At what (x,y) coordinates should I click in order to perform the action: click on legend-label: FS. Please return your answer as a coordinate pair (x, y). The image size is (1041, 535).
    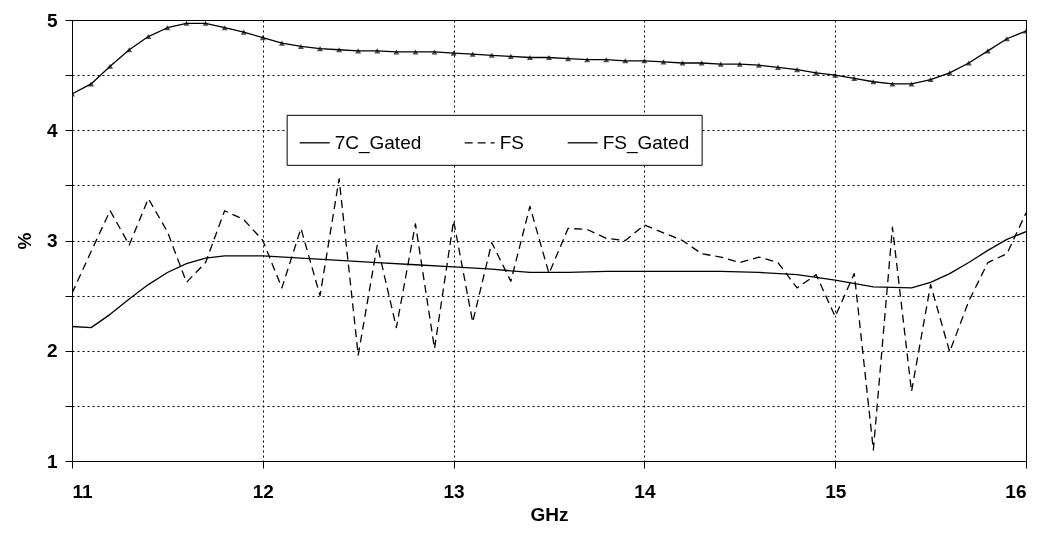
    Looking at the image, I should click on (511, 142).